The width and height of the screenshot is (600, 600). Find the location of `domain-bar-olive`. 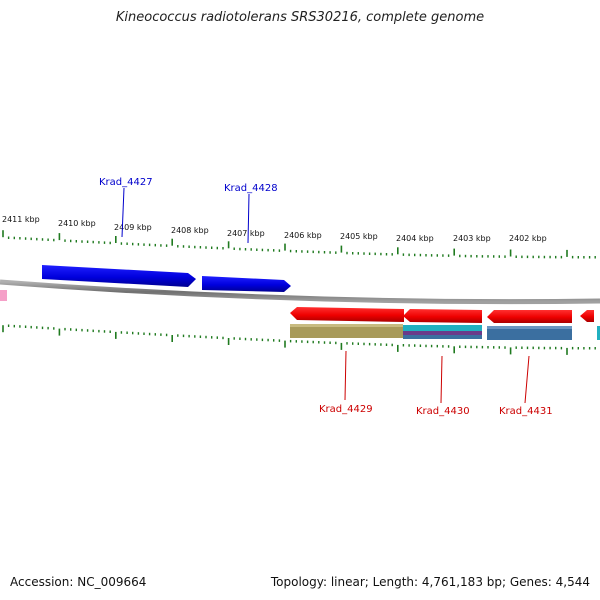

domain-bar-olive is located at coordinates (346, 331).